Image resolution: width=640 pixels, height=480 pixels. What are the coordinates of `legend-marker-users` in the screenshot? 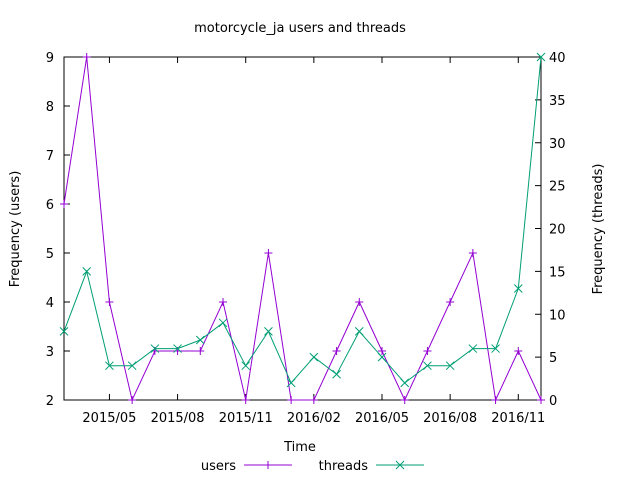 It's located at (268, 465).